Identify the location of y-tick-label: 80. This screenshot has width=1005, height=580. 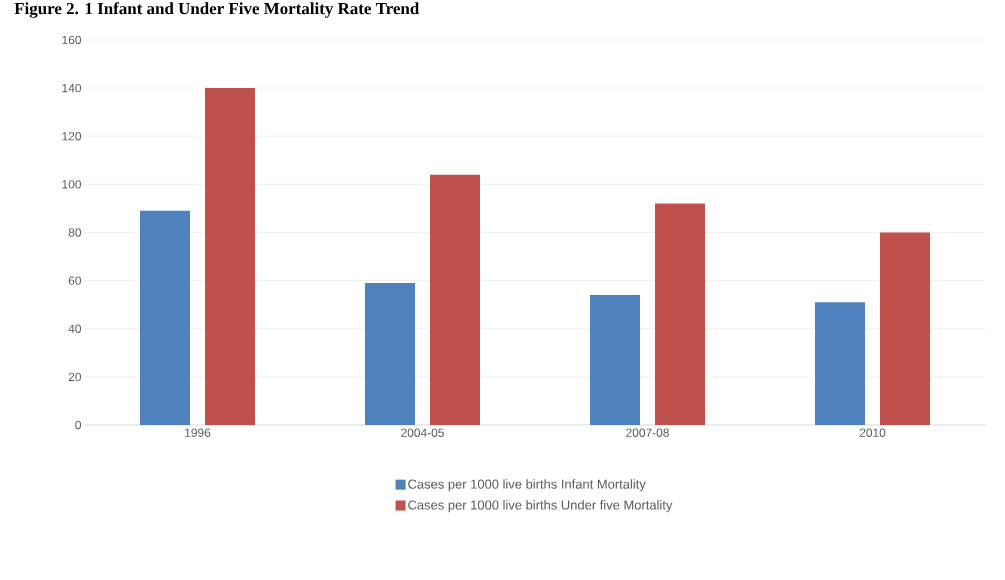
(75, 232).